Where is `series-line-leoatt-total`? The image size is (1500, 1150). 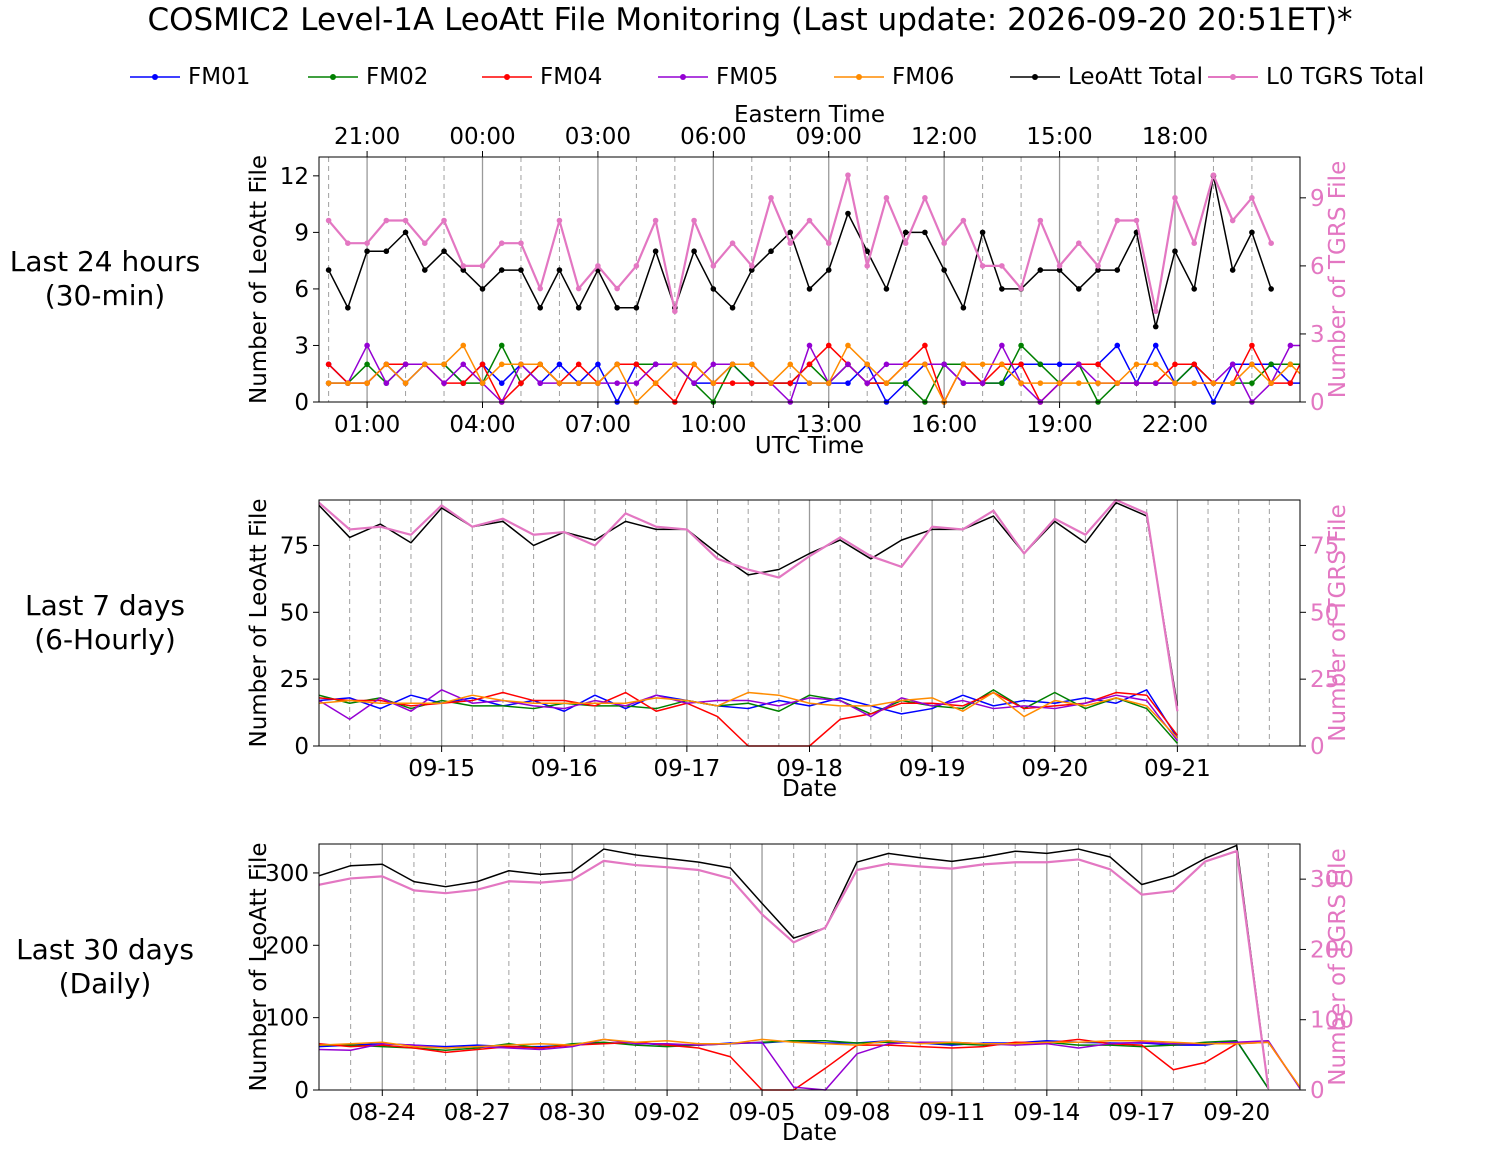
series-line-leoatt-total is located at coordinates (799, 251).